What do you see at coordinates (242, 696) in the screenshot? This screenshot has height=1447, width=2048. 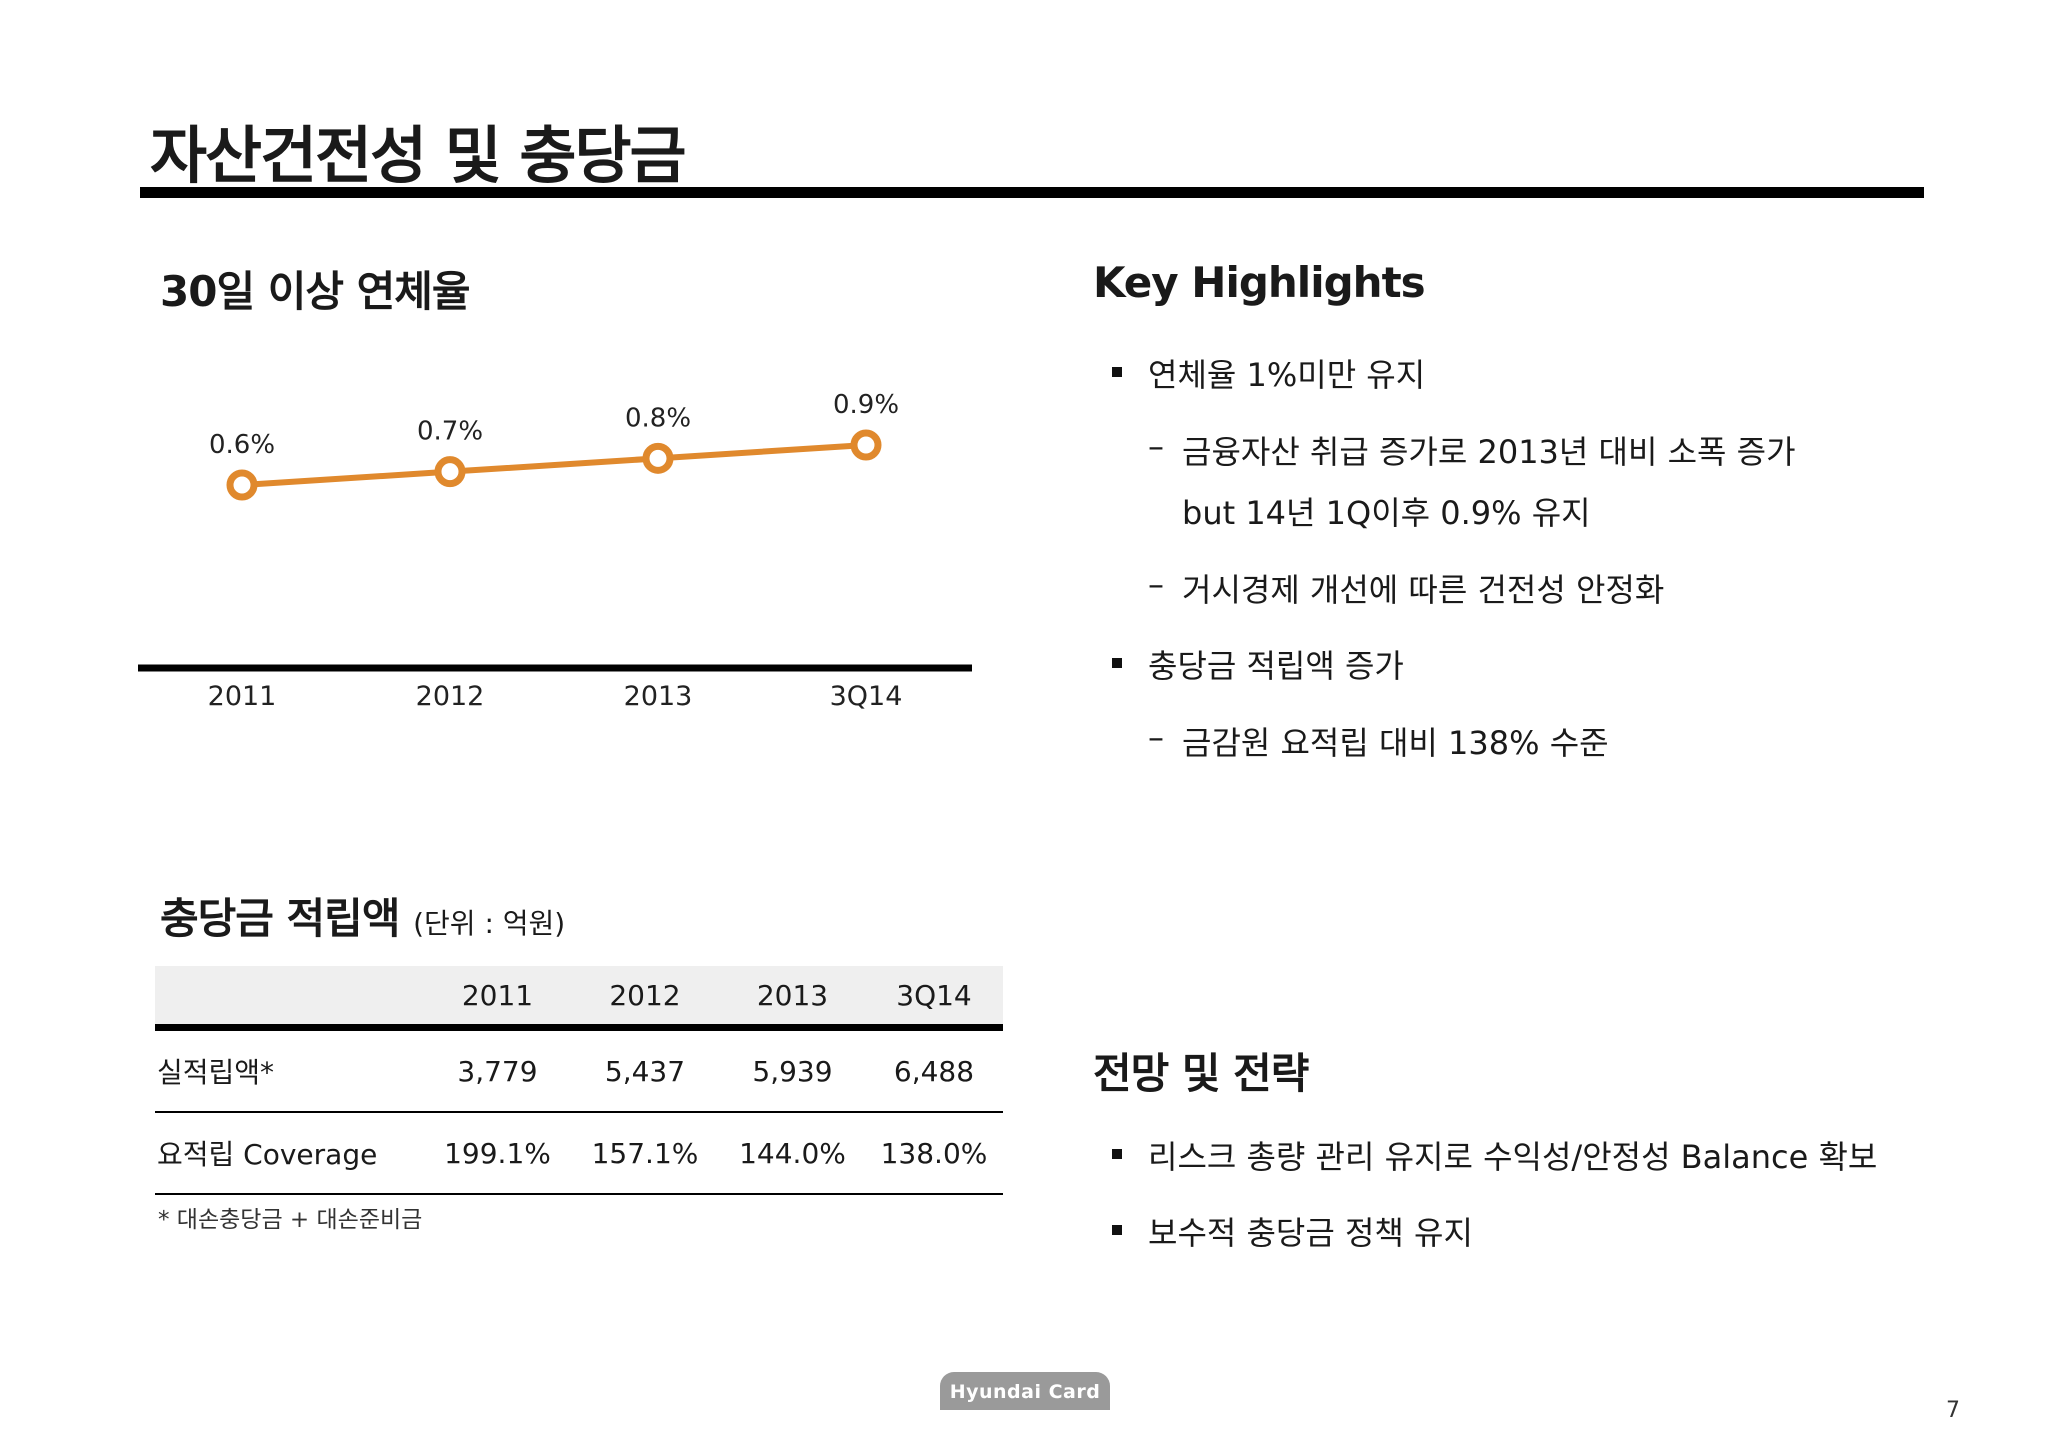 I see `x-tick-label: 2011` at bounding box center [242, 696].